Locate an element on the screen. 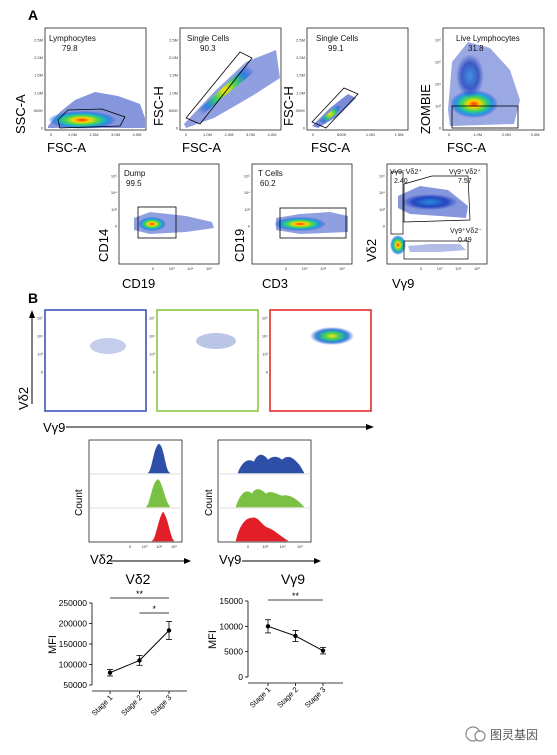 The image size is (557, 755). hist-stage3 is located at coordinates (163, 526).